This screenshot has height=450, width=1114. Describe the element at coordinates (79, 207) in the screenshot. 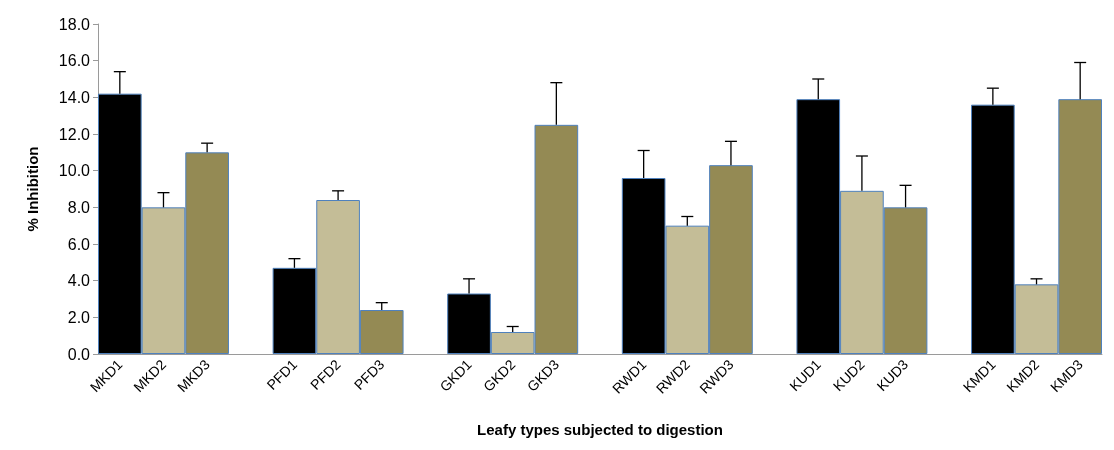

I see `y-tick-label: 8.0` at that location.